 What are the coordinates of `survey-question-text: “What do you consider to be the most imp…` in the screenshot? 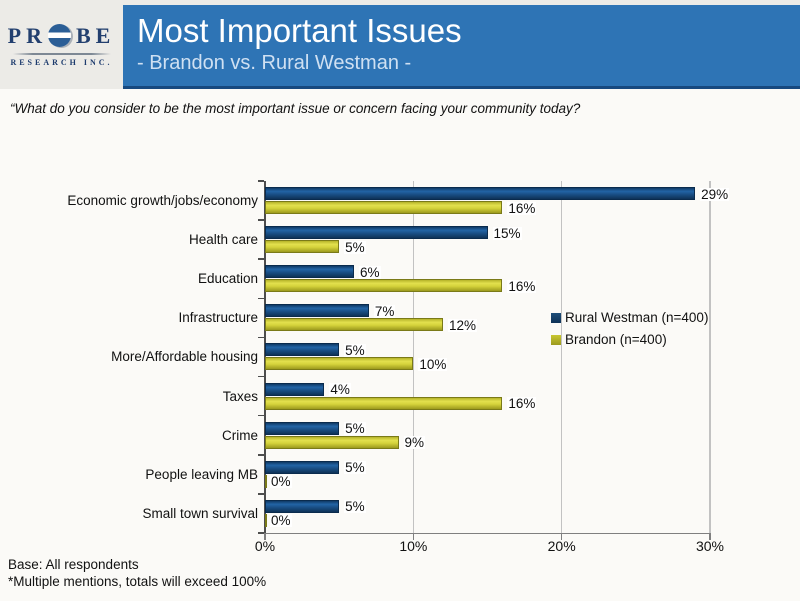 It's located at (295, 108).